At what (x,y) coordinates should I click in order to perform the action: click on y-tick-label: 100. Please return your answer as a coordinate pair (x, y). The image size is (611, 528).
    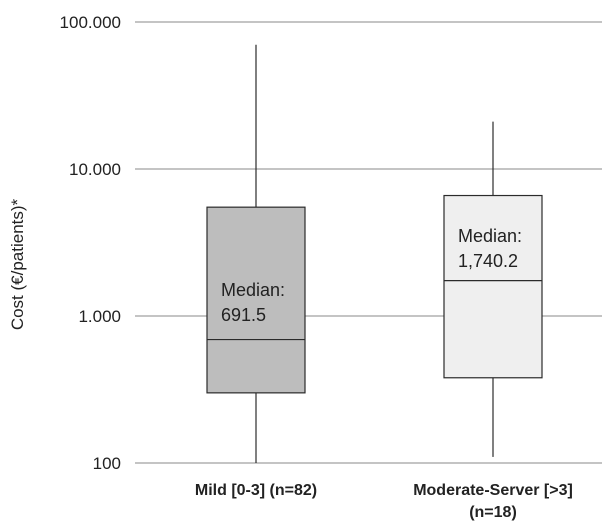
    Looking at the image, I should click on (107, 463).